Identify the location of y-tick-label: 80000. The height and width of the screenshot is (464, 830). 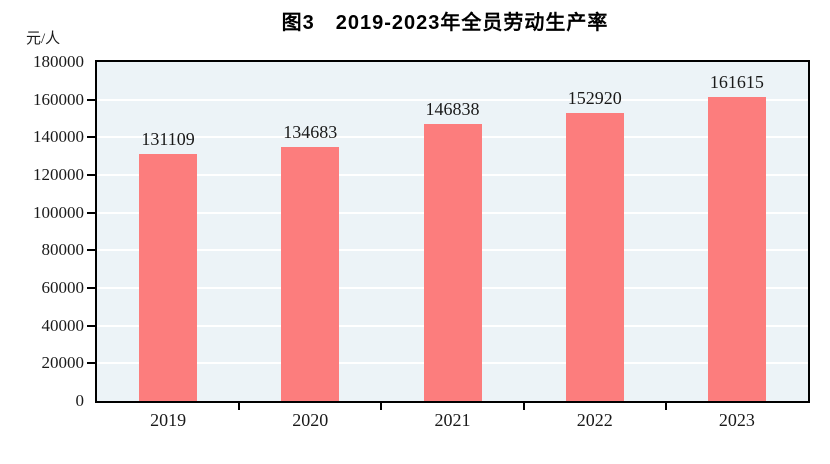
(63, 250).